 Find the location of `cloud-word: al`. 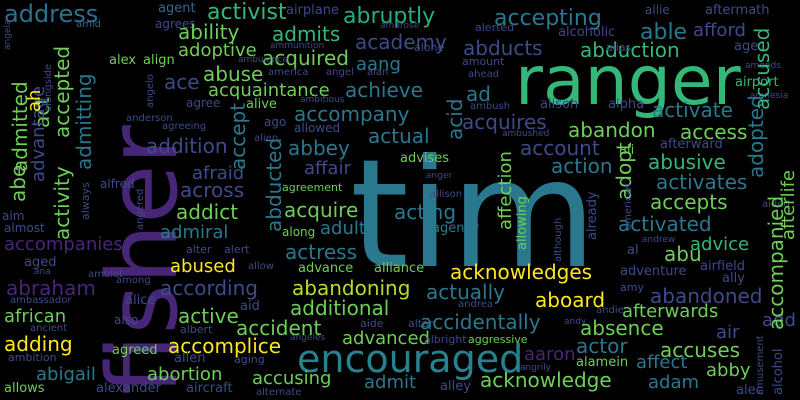

cloud-word: al is located at coordinates (633, 250).